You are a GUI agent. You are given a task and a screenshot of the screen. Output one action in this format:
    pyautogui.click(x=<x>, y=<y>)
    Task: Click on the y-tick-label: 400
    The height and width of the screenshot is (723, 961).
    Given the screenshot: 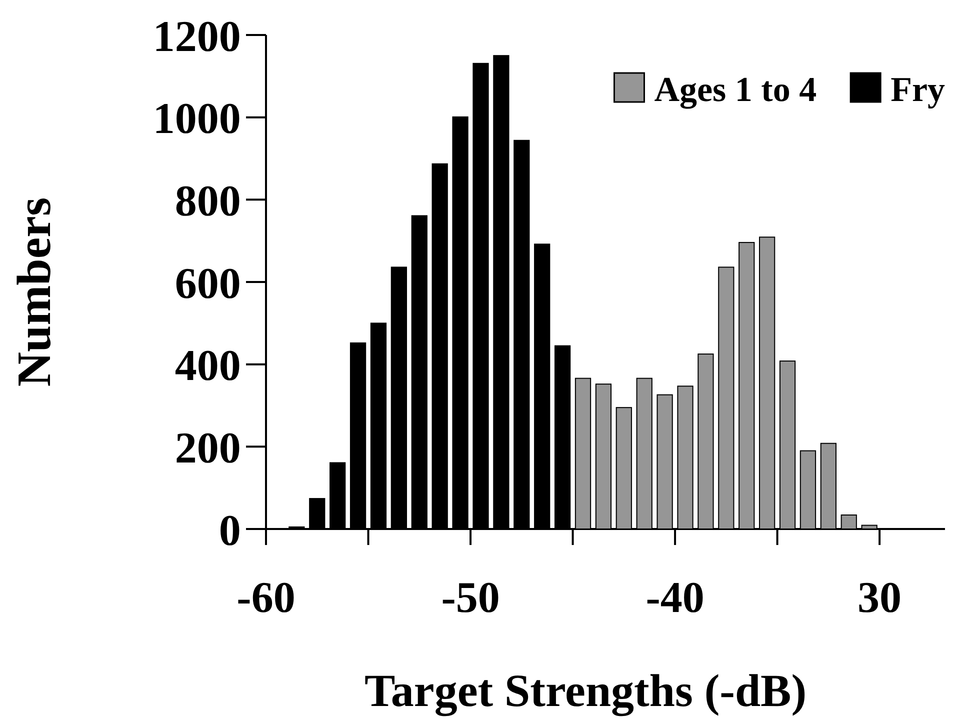 What is the action you would take?
    pyautogui.click(x=207, y=365)
    